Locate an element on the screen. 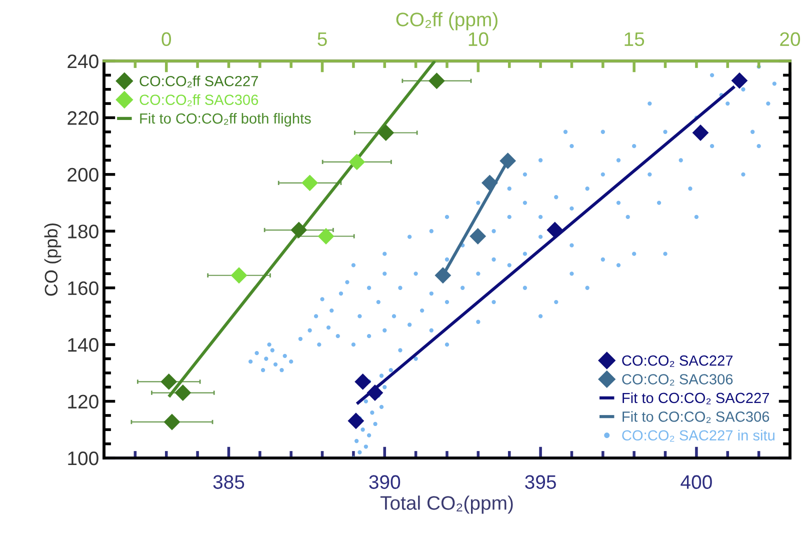 The image size is (811, 533). x2-tick-label: 0 is located at coordinates (167, 39).